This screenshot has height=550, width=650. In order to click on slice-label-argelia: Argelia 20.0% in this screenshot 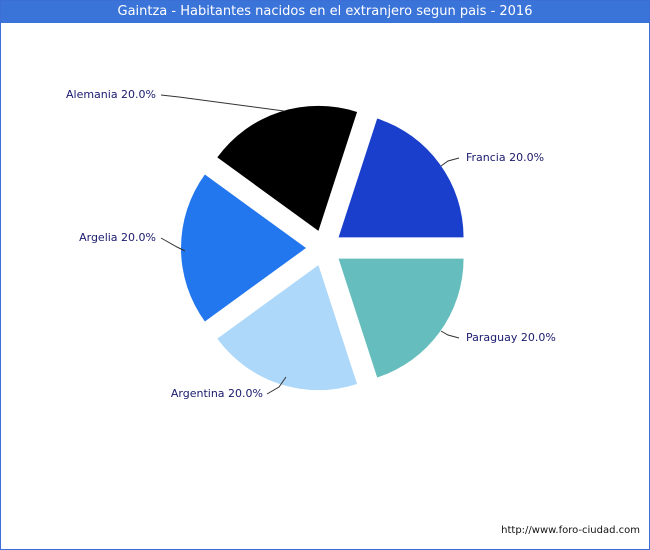, I will do `click(117, 237)`.